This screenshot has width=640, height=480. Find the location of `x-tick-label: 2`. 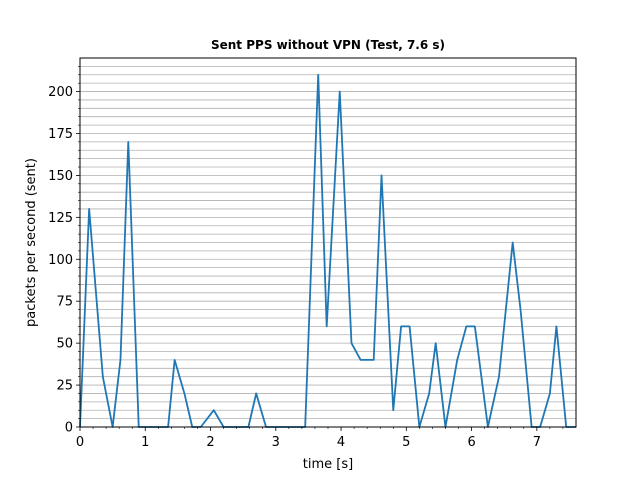

x-tick-label: 2 is located at coordinates (210, 442).